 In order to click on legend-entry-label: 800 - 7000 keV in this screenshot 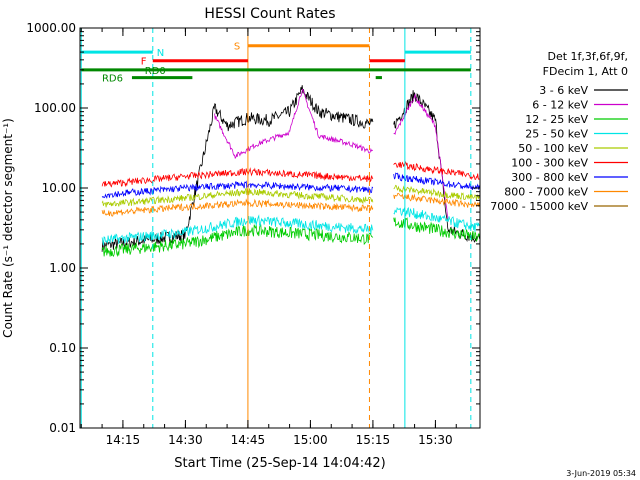, I will do `click(546, 192)`.